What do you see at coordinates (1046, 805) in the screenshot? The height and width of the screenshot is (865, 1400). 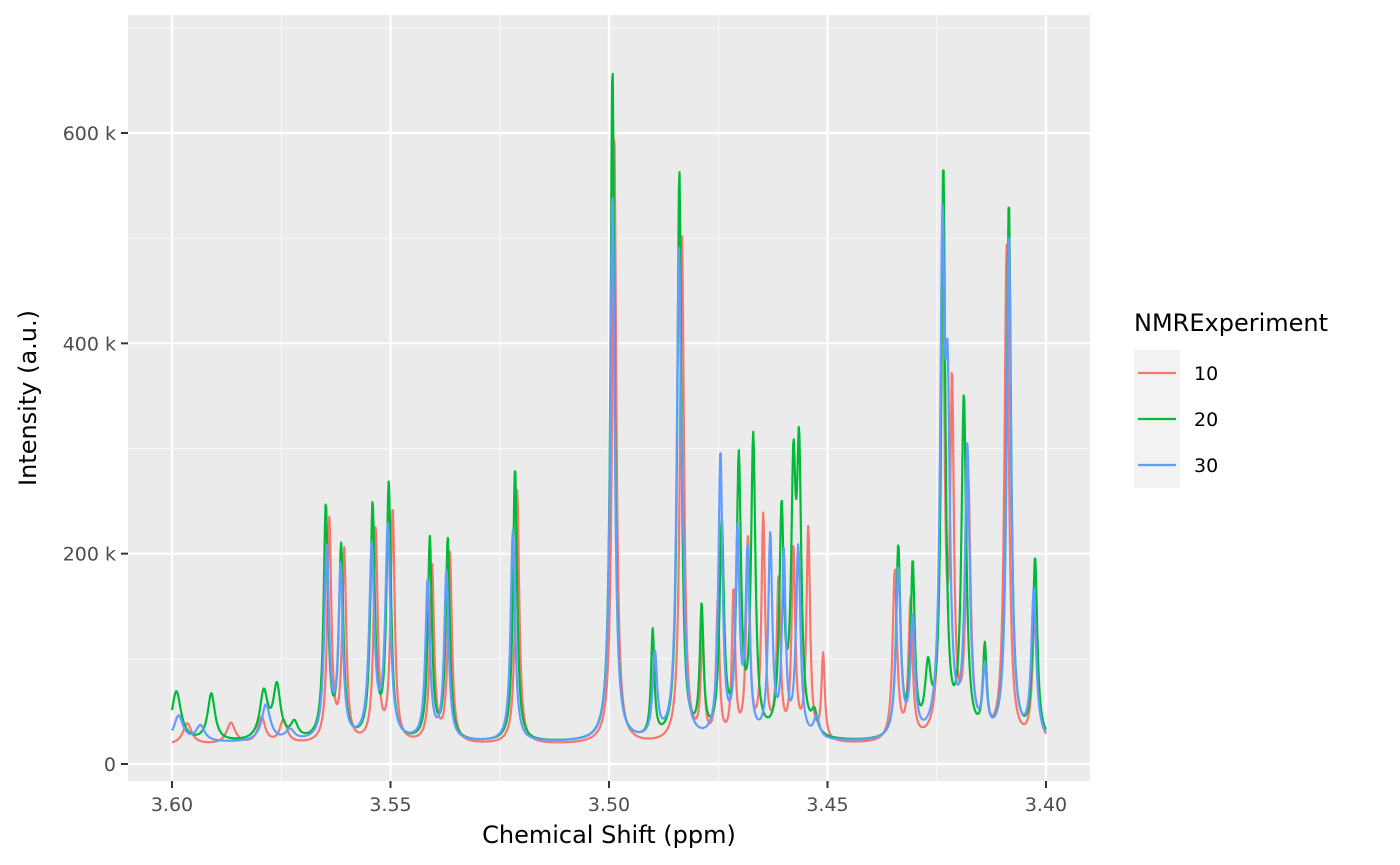 I see `x-tick-label: 3.40` at bounding box center [1046, 805].